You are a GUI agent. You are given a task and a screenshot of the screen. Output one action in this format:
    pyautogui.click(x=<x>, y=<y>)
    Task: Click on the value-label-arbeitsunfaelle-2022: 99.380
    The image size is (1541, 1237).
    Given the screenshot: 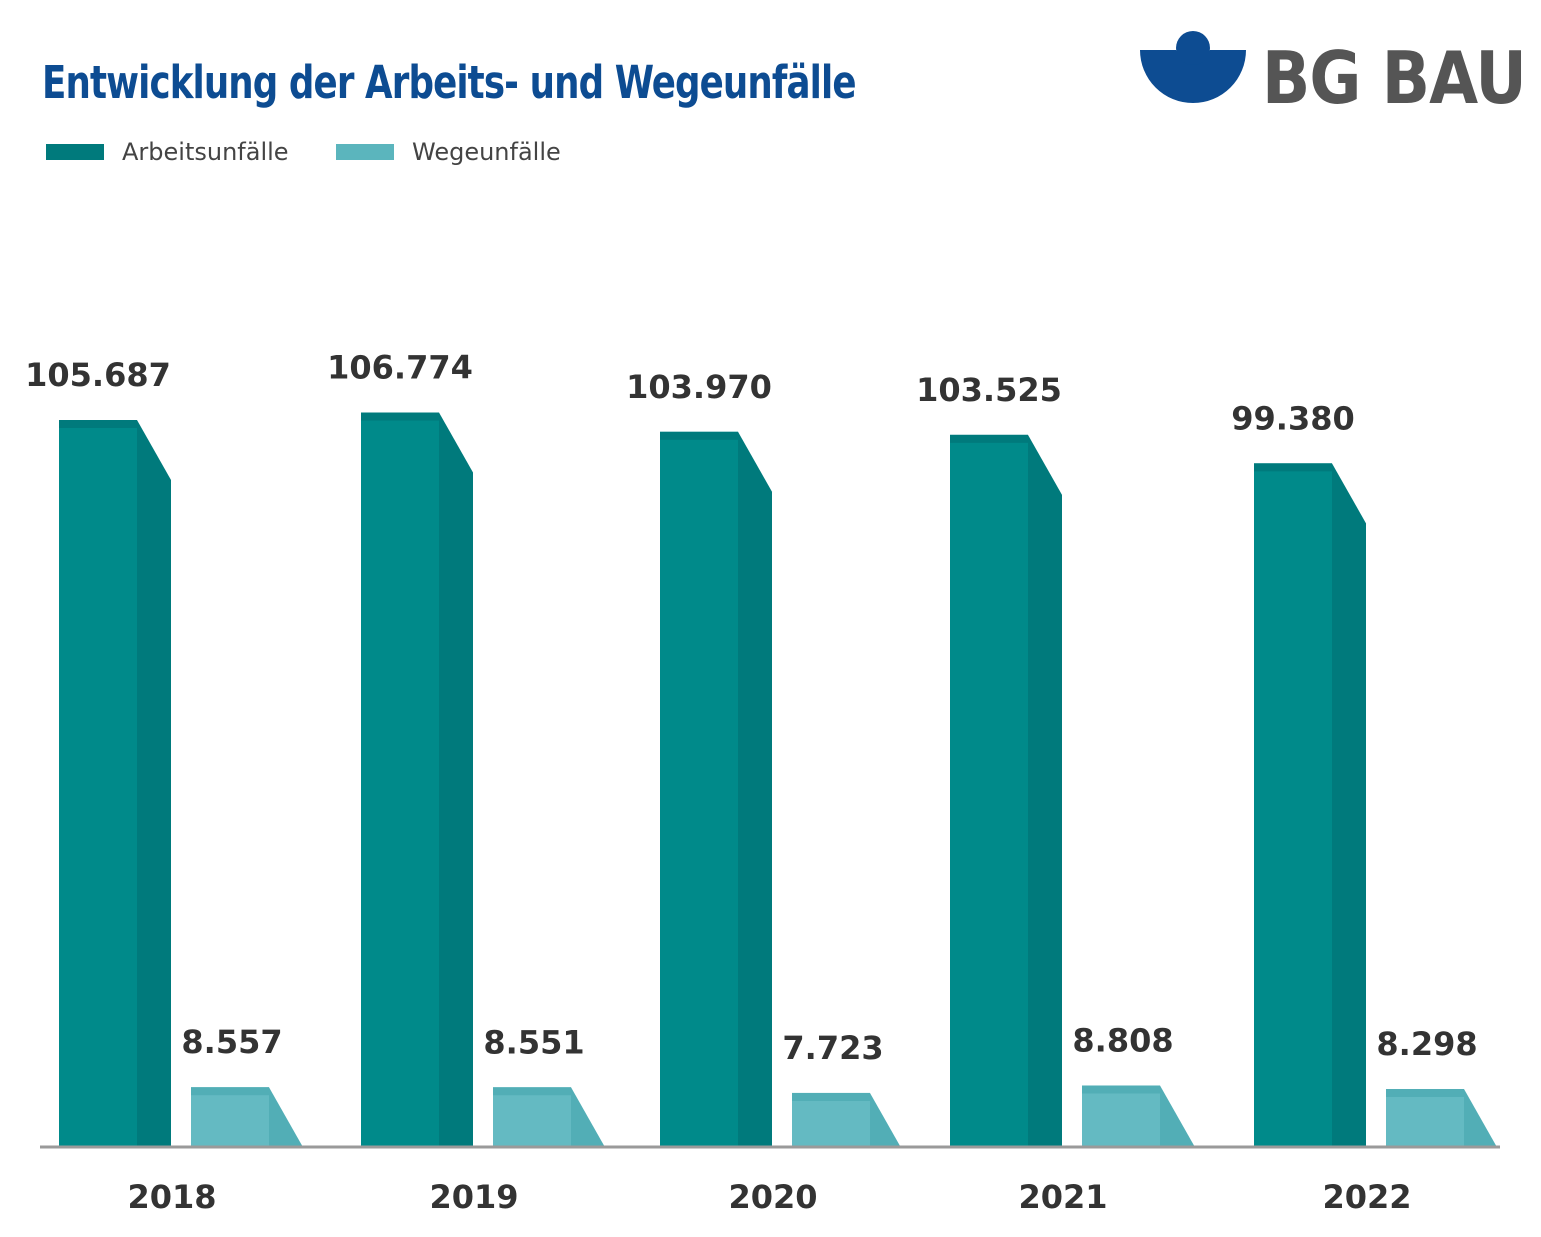 What is the action you would take?
    pyautogui.click(x=1292, y=418)
    